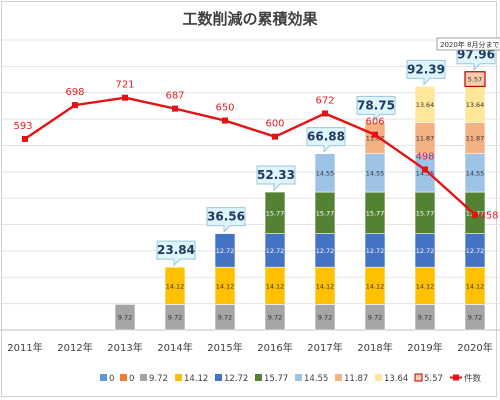  I want to click on legend-line-marker, so click(456, 377).